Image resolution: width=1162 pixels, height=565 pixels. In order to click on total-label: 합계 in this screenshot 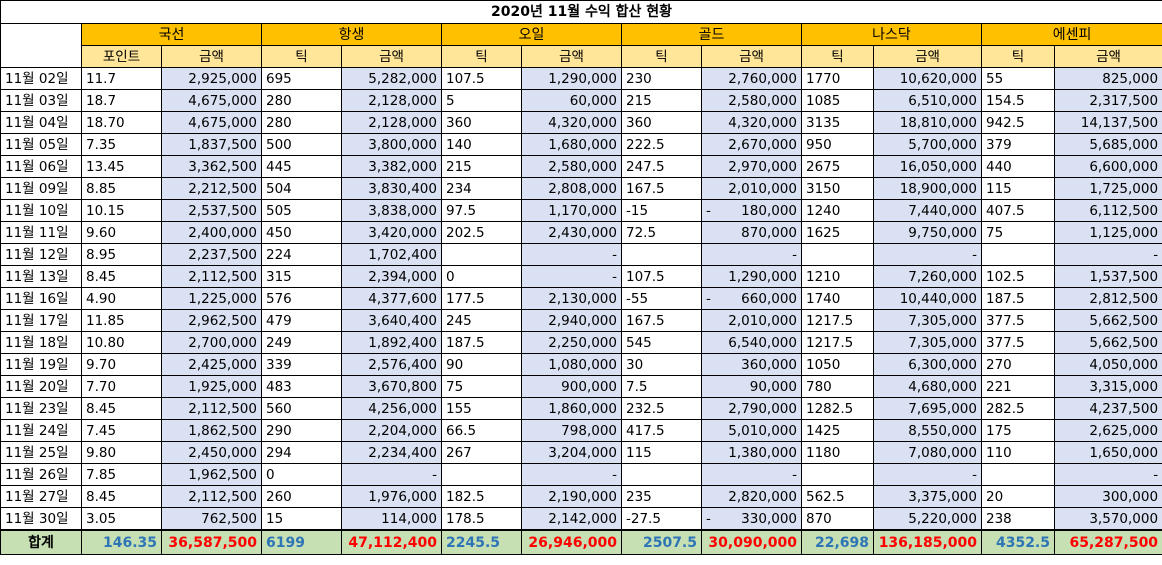, I will do `click(41, 542)`.